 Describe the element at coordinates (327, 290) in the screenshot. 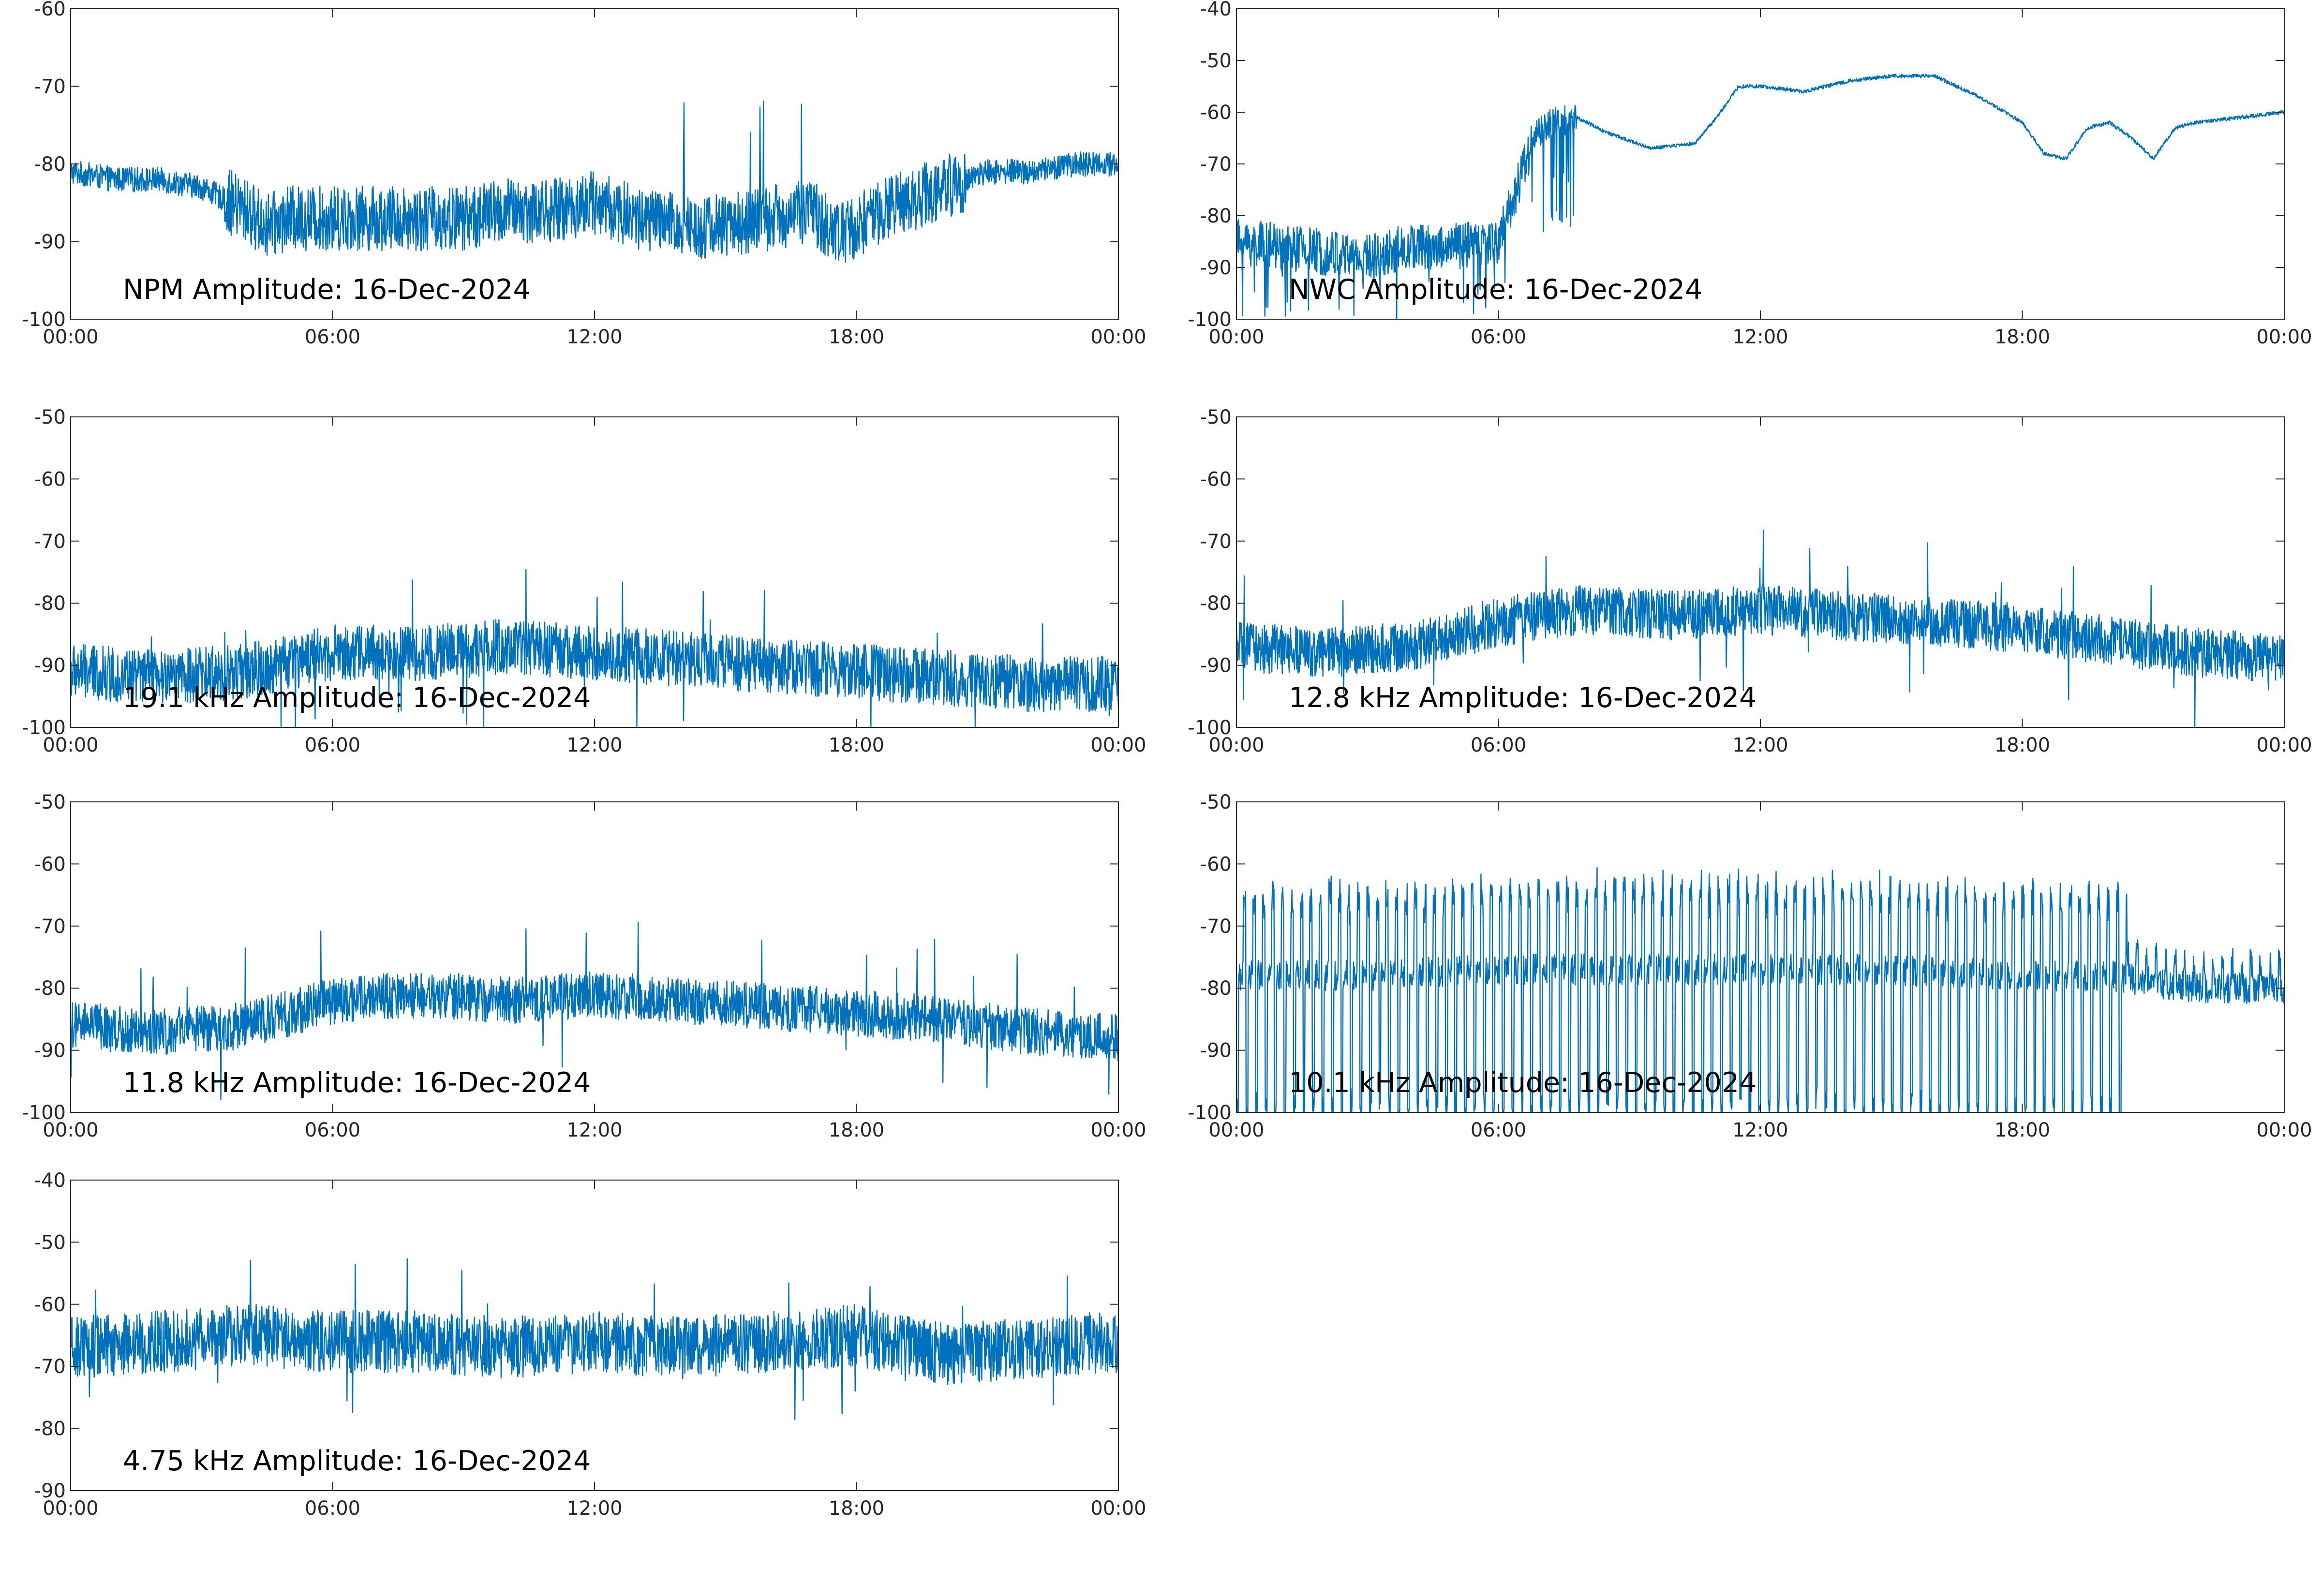

I see `chart-annotation: NPM Amplitude: 16-Dec-2024` at that location.